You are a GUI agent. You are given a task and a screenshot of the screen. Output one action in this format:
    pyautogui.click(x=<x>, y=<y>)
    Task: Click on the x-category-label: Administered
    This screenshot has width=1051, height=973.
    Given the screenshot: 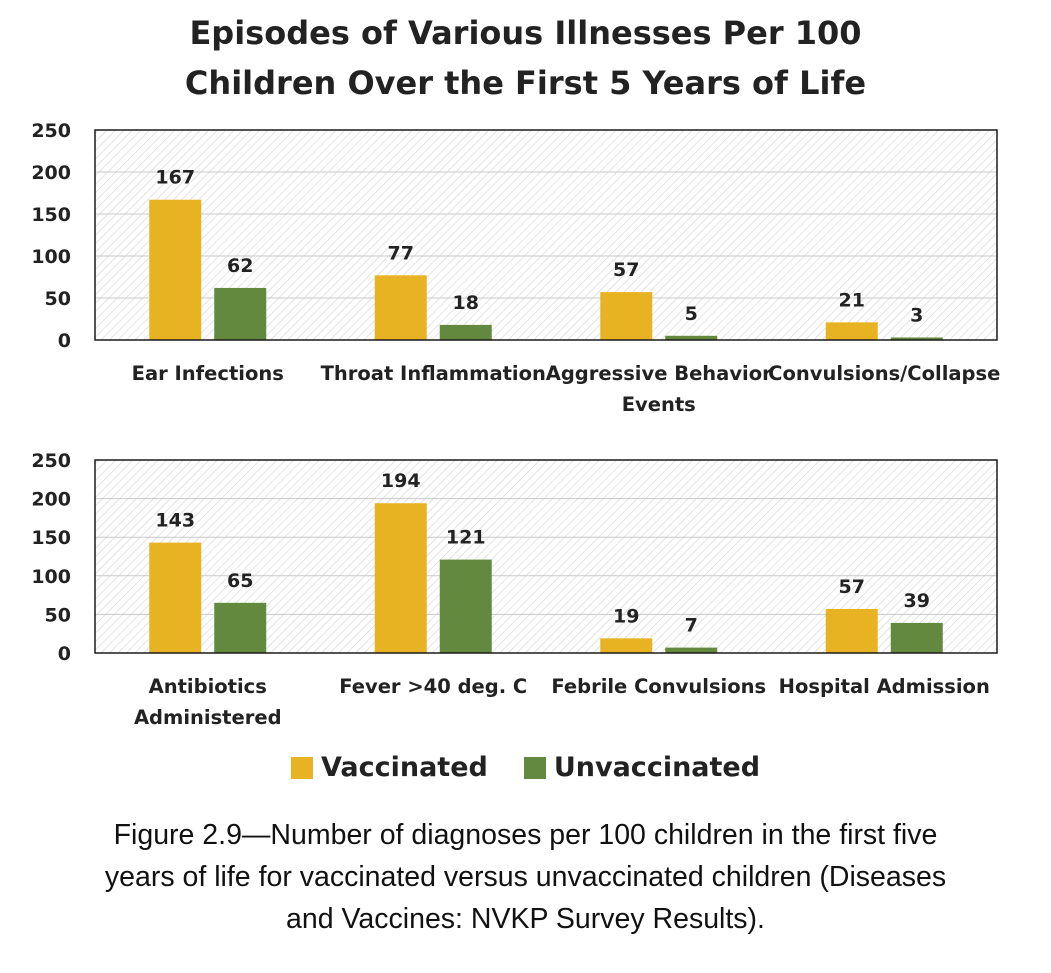 What is the action you would take?
    pyautogui.click(x=208, y=717)
    